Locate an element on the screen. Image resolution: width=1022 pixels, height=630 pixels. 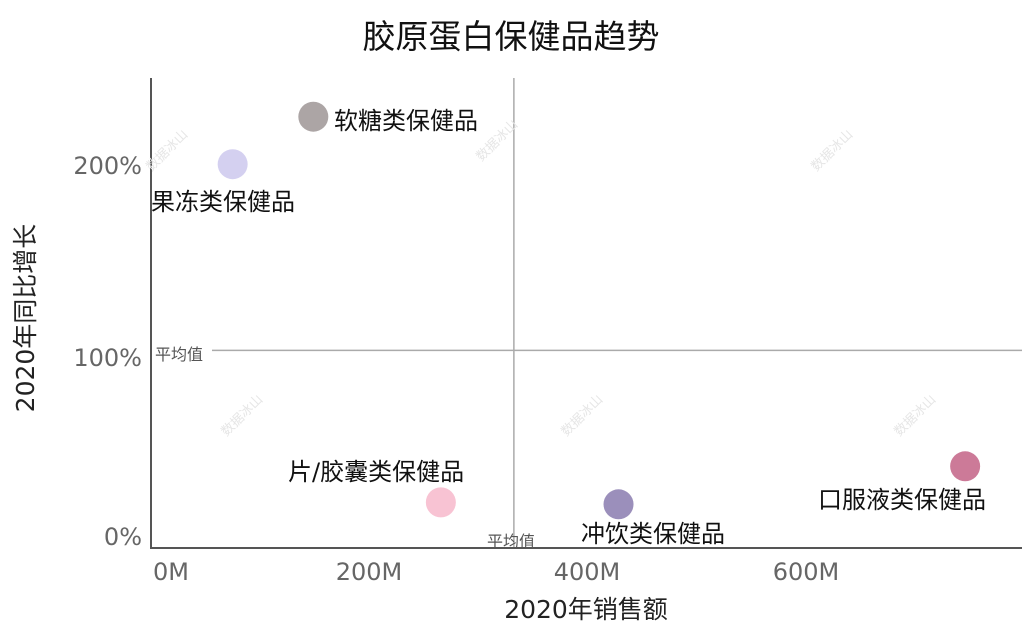
y-tick-100: 100% is located at coordinates (107, 358).